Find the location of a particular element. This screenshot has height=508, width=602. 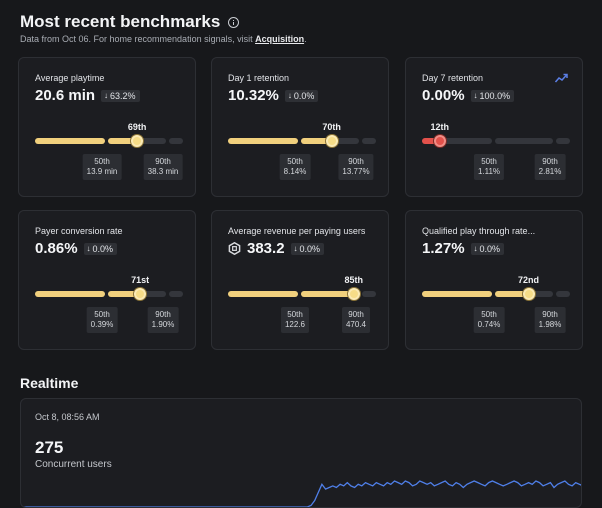

p50-benchmark-box: 50th 0.39% is located at coordinates (102, 320).